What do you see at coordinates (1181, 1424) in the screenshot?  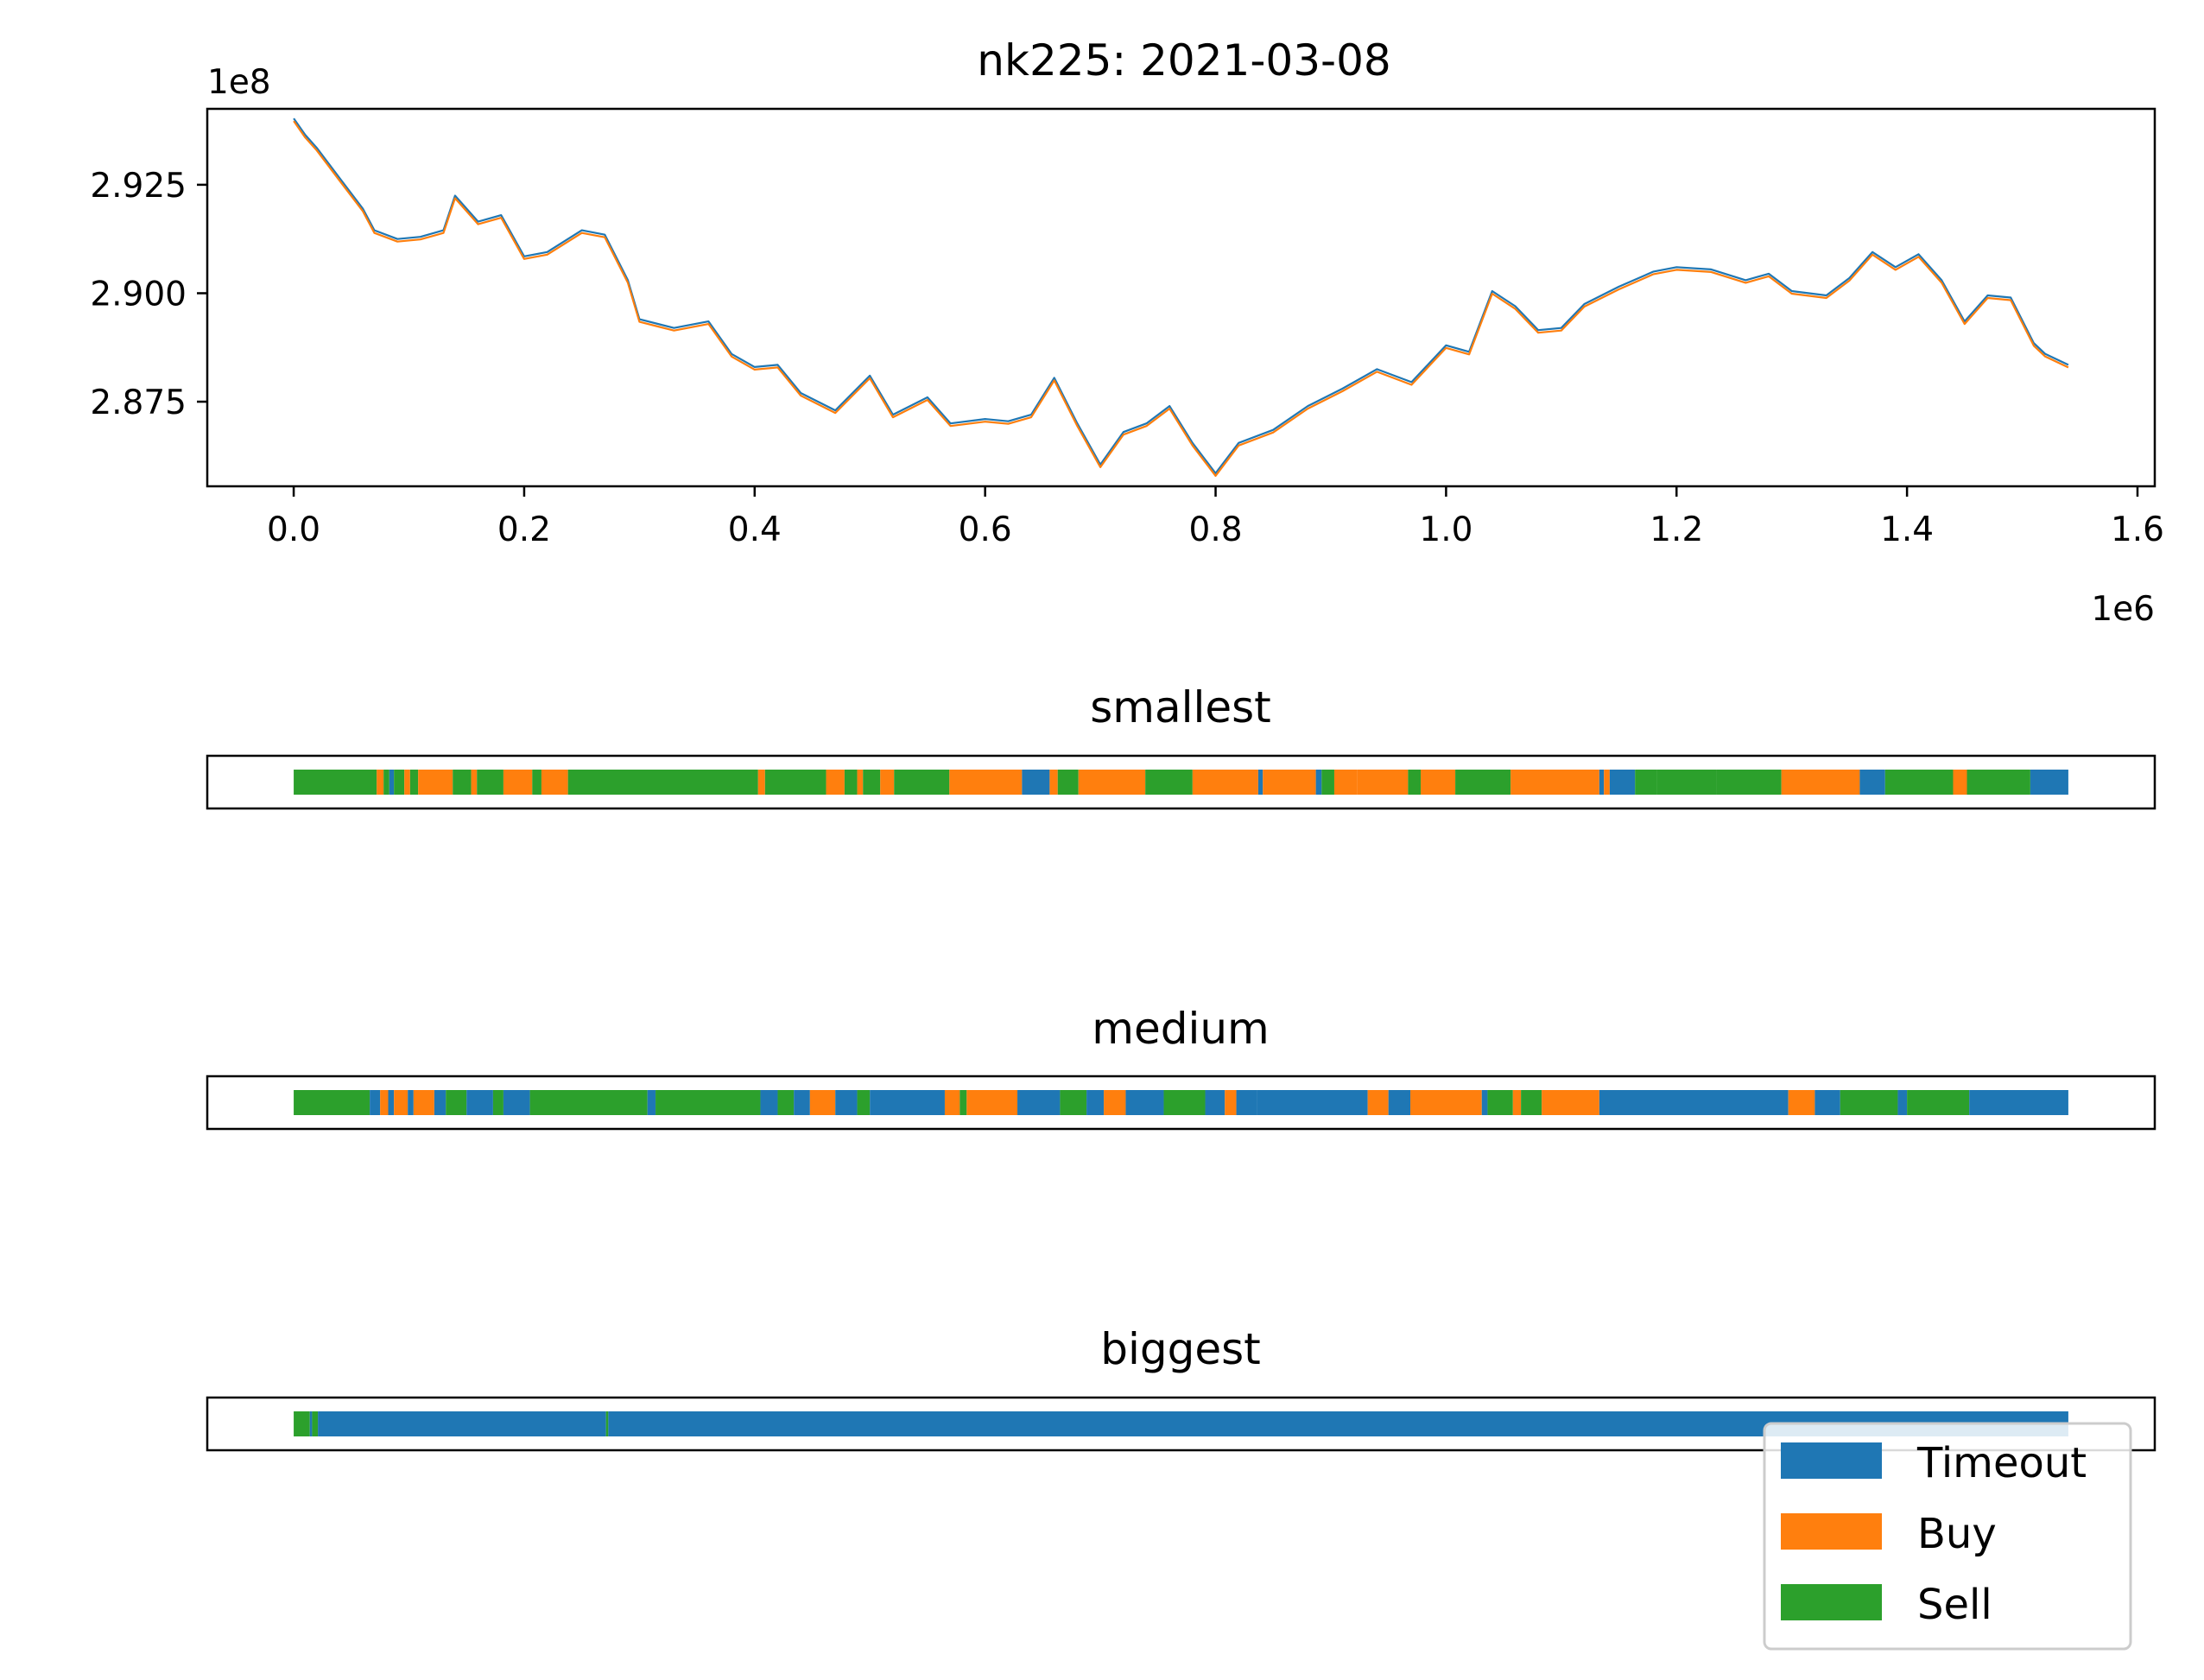 I see `strip-biggest-frame` at bounding box center [1181, 1424].